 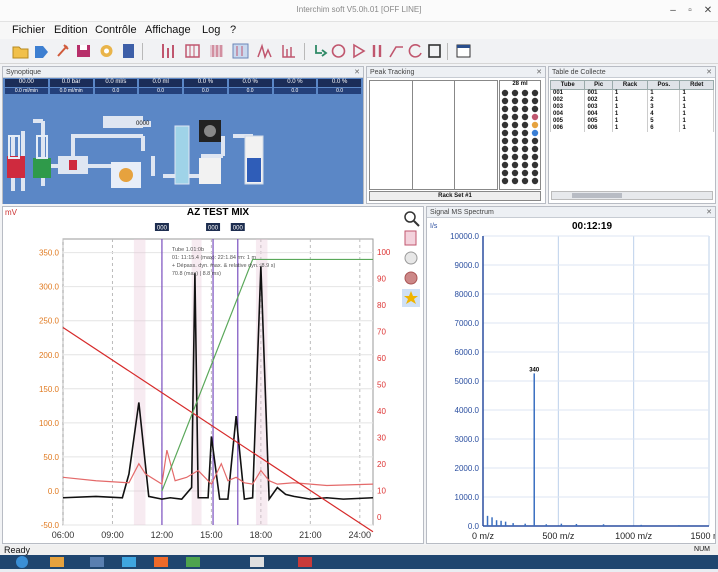 I want to click on y2-tick-label: 40, so click(x=381, y=411).